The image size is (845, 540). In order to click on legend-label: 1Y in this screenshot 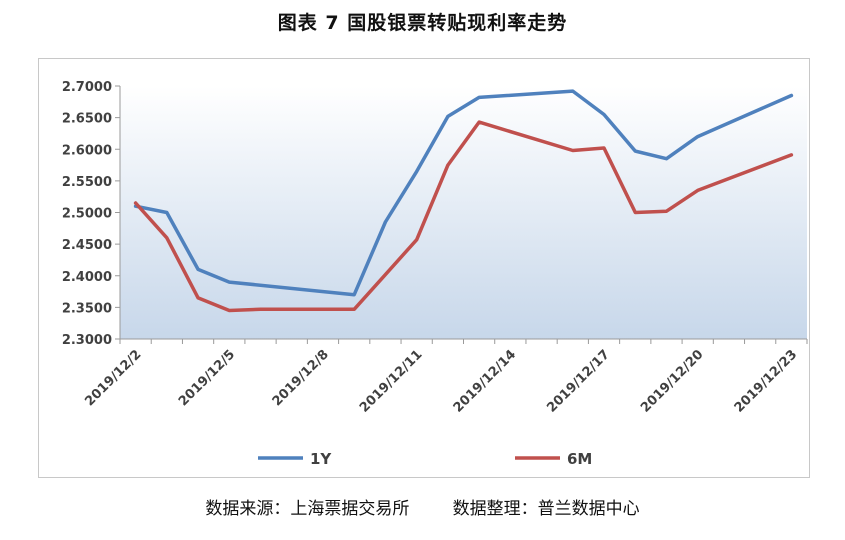, I will do `click(321, 459)`.